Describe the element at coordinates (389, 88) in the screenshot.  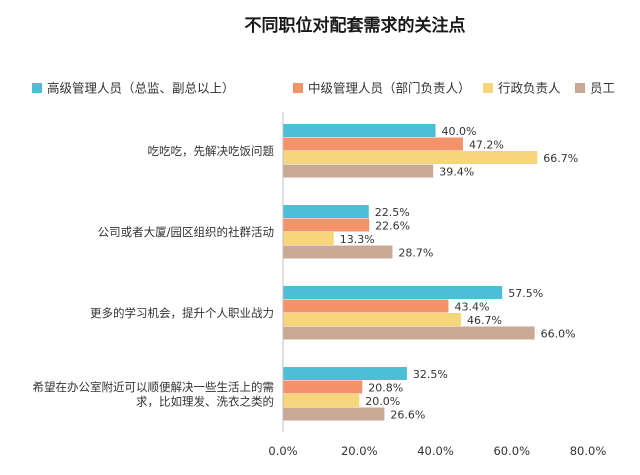
I see `legend-label-2: 中级管理人员（部门负责人）` at that location.